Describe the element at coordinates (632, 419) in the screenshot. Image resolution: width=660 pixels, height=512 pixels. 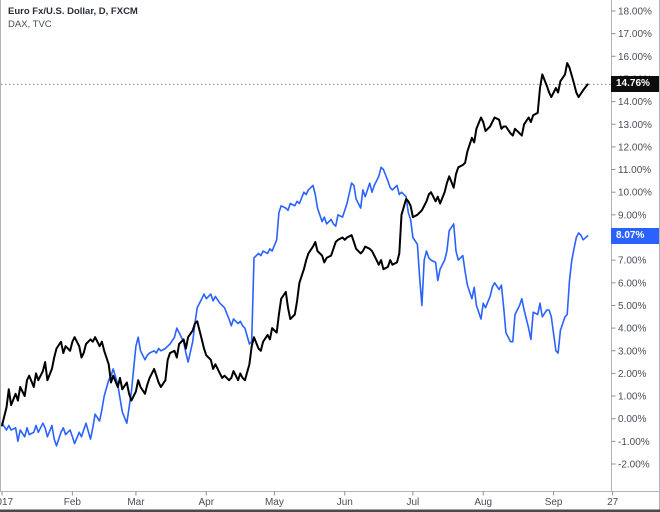
I see `price-tick-label: 0.00%` at that location.